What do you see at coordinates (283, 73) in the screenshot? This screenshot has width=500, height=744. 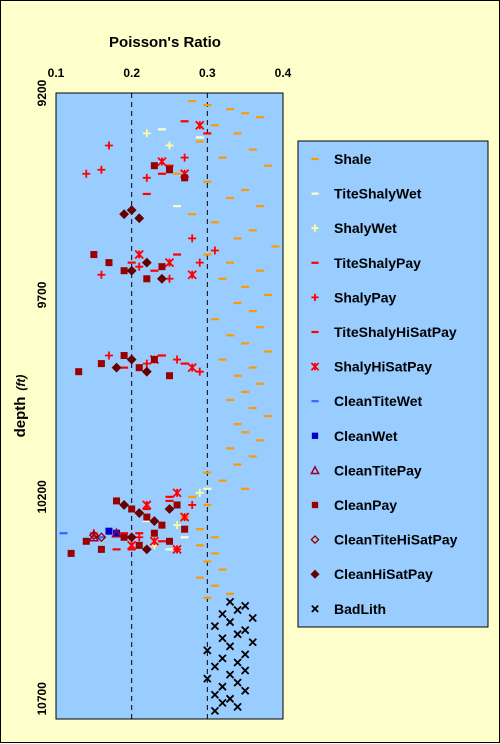 I see `x-tick-label: 0.4` at bounding box center [283, 73].